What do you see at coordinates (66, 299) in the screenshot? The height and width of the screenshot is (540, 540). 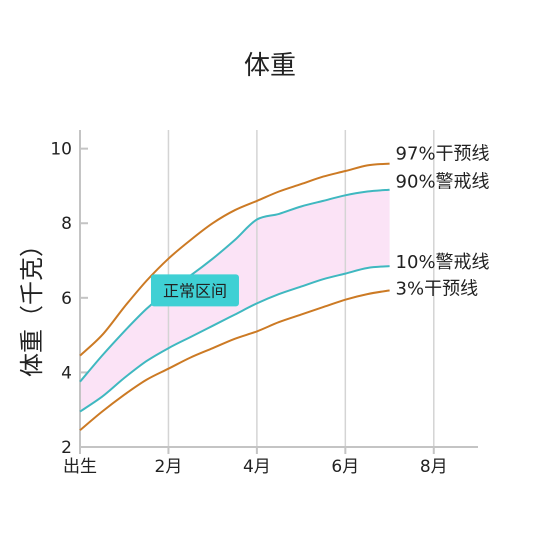 I see `y-tick-label: 6` at bounding box center [66, 299].